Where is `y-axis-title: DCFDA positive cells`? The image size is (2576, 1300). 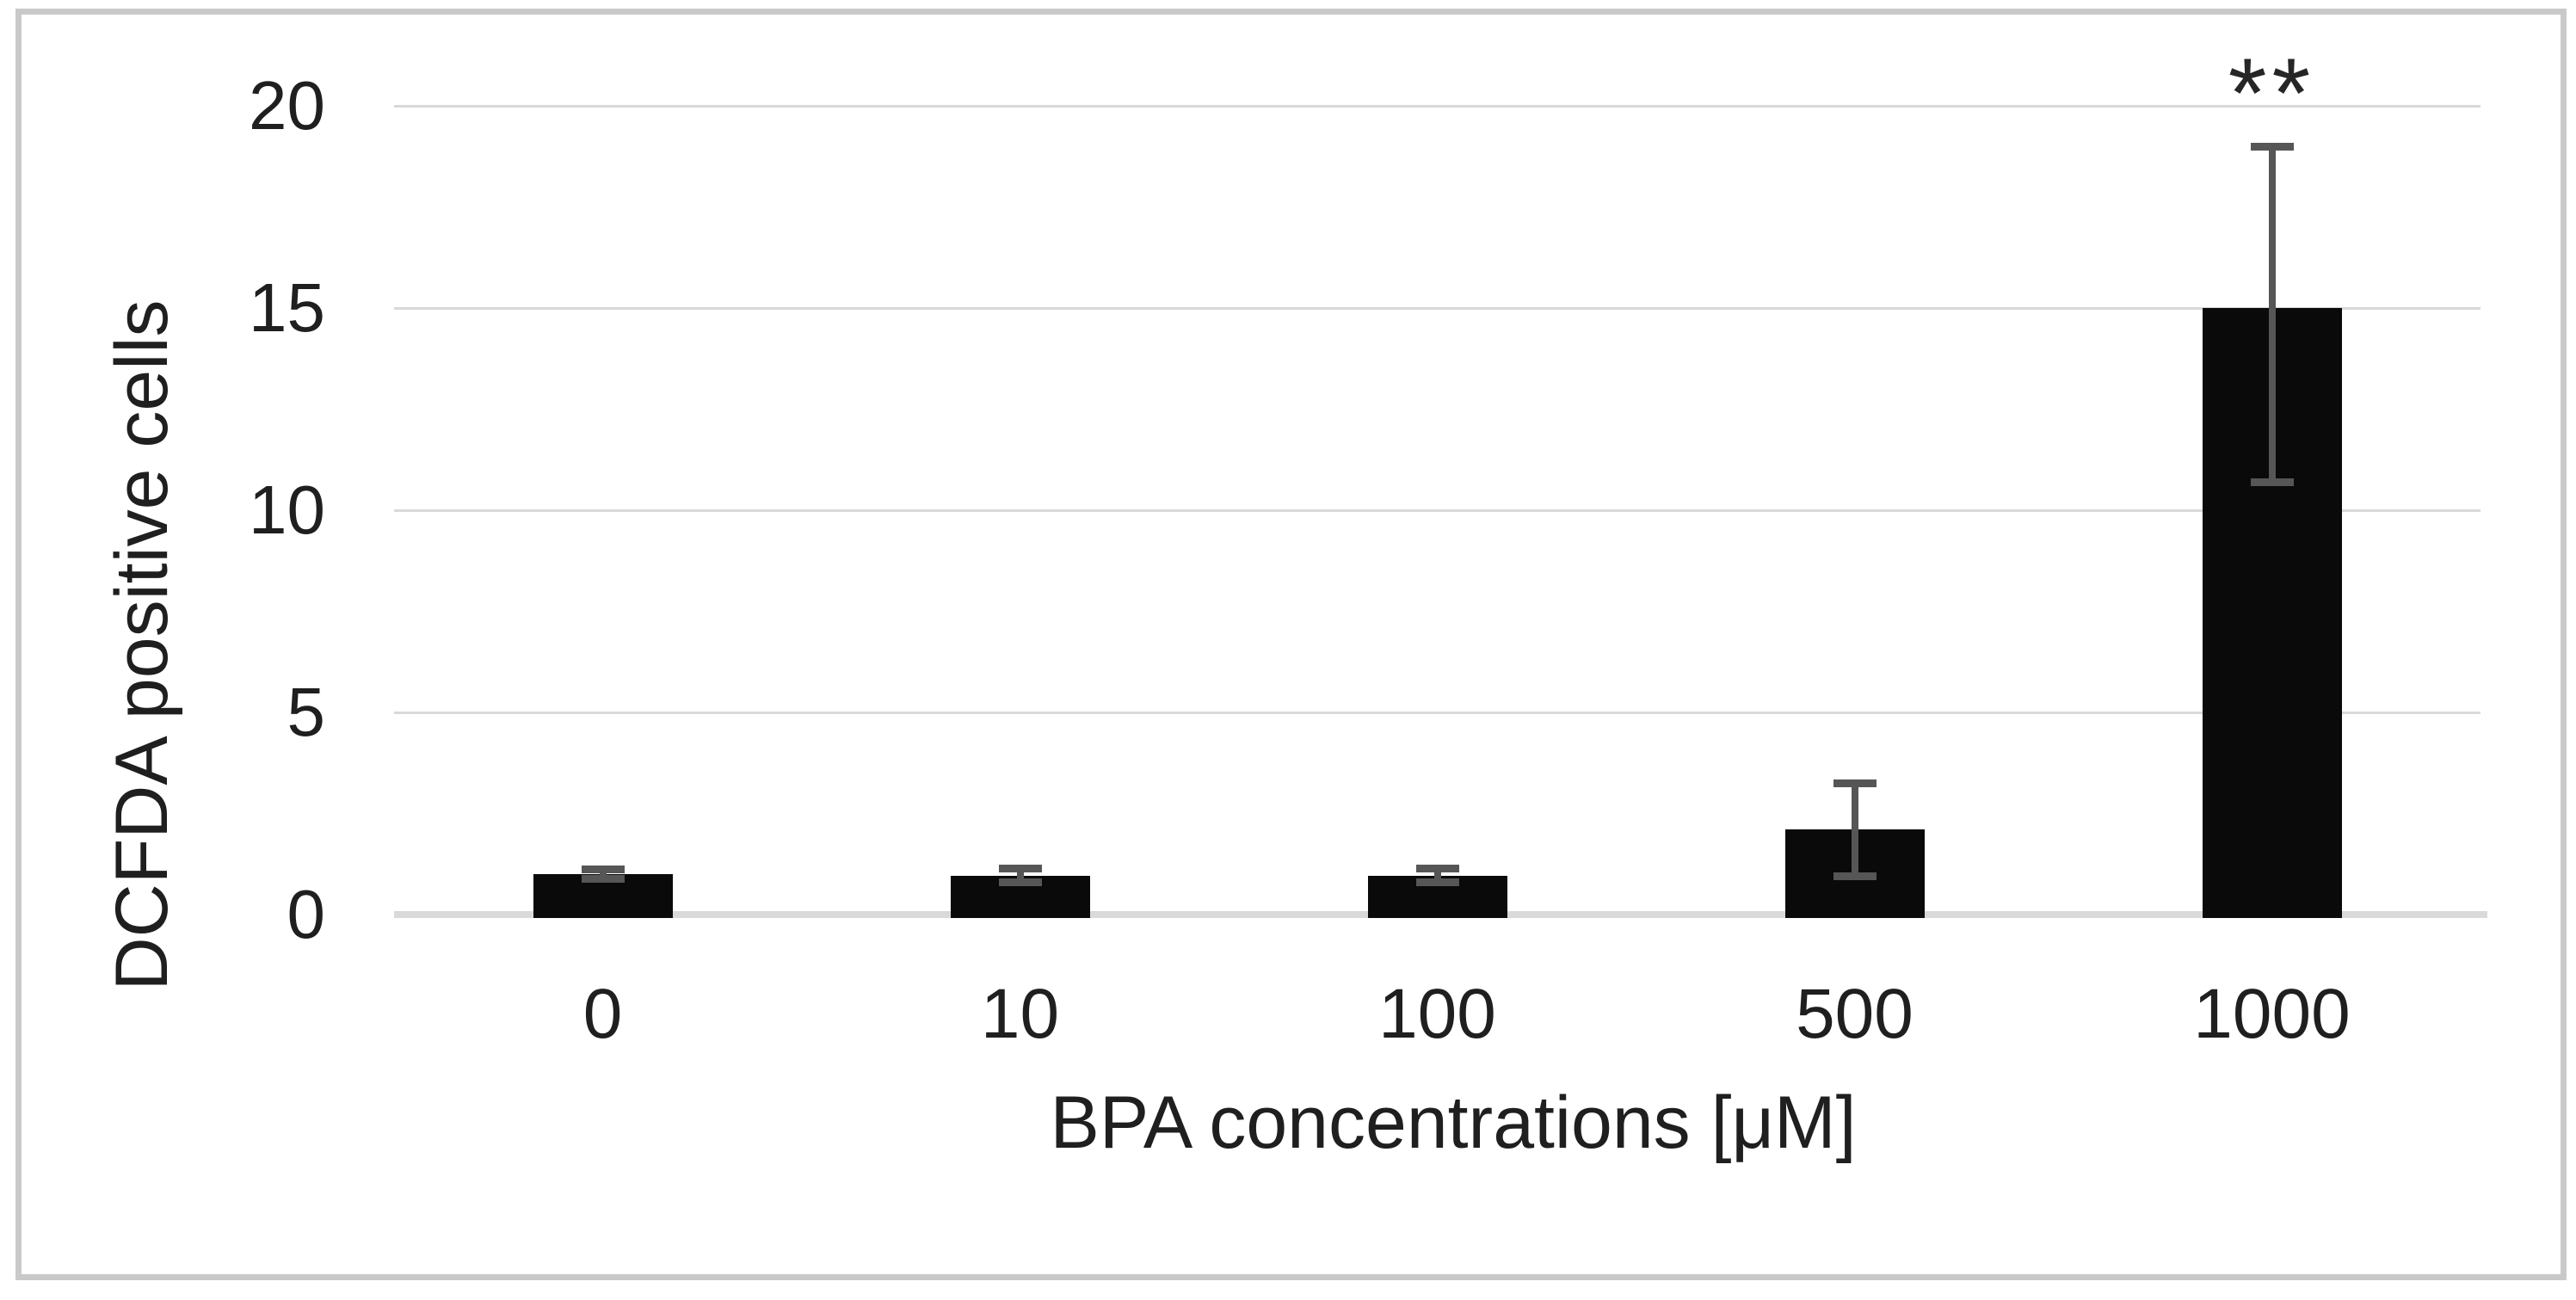 y-axis-title: DCFDA positive cells is located at coordinates (142, 645).